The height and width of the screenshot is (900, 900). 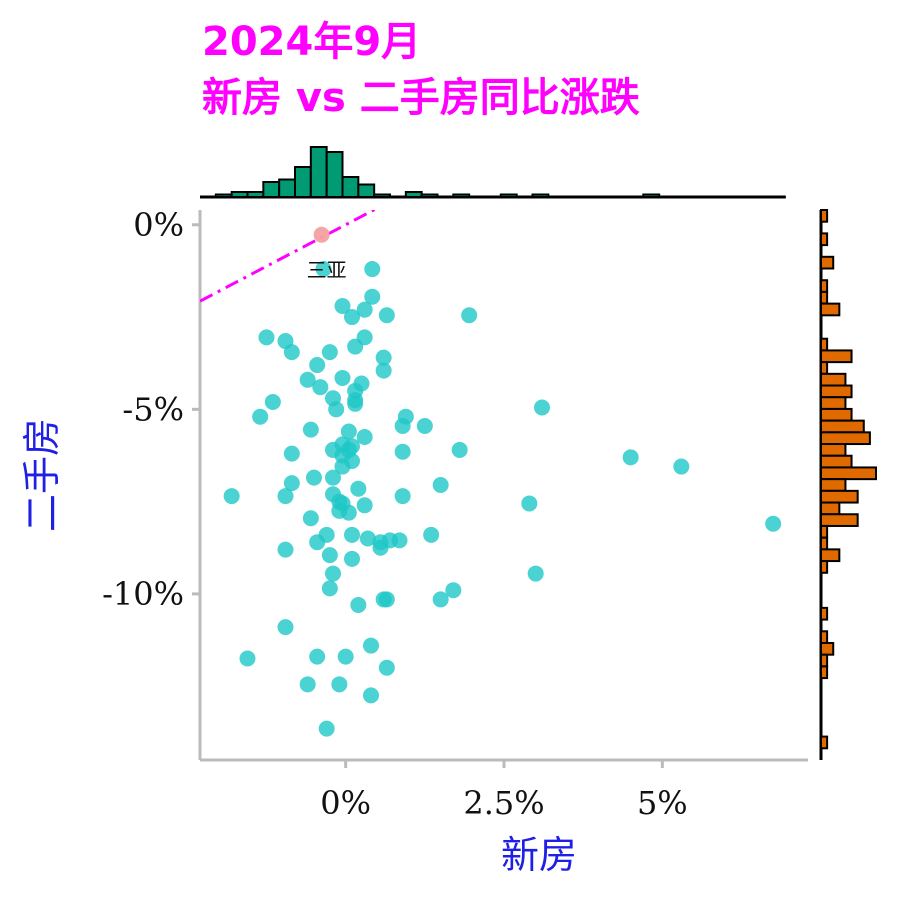 What do you see at coordinates (662, 803) in the screenshot?
I see `x-tick-label: 5%` at bounding box center [662, 803].